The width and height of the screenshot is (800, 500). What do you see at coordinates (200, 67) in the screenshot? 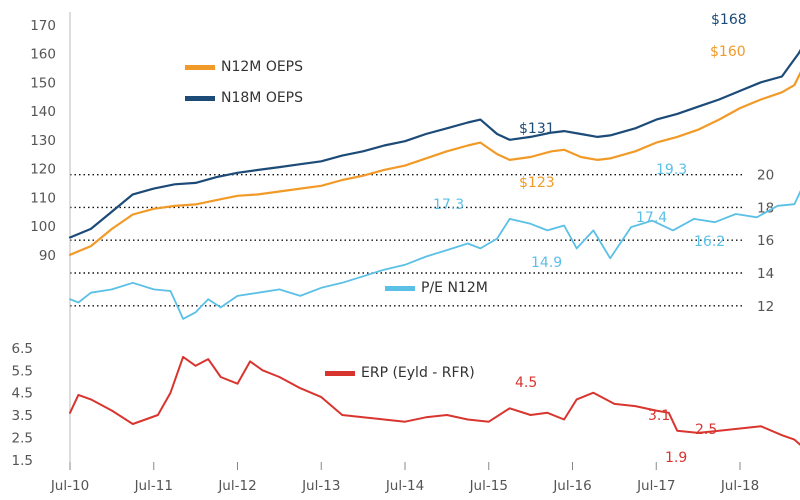
I see `legend-swatch-n12m-oeps` at bounding box center [200, 67].